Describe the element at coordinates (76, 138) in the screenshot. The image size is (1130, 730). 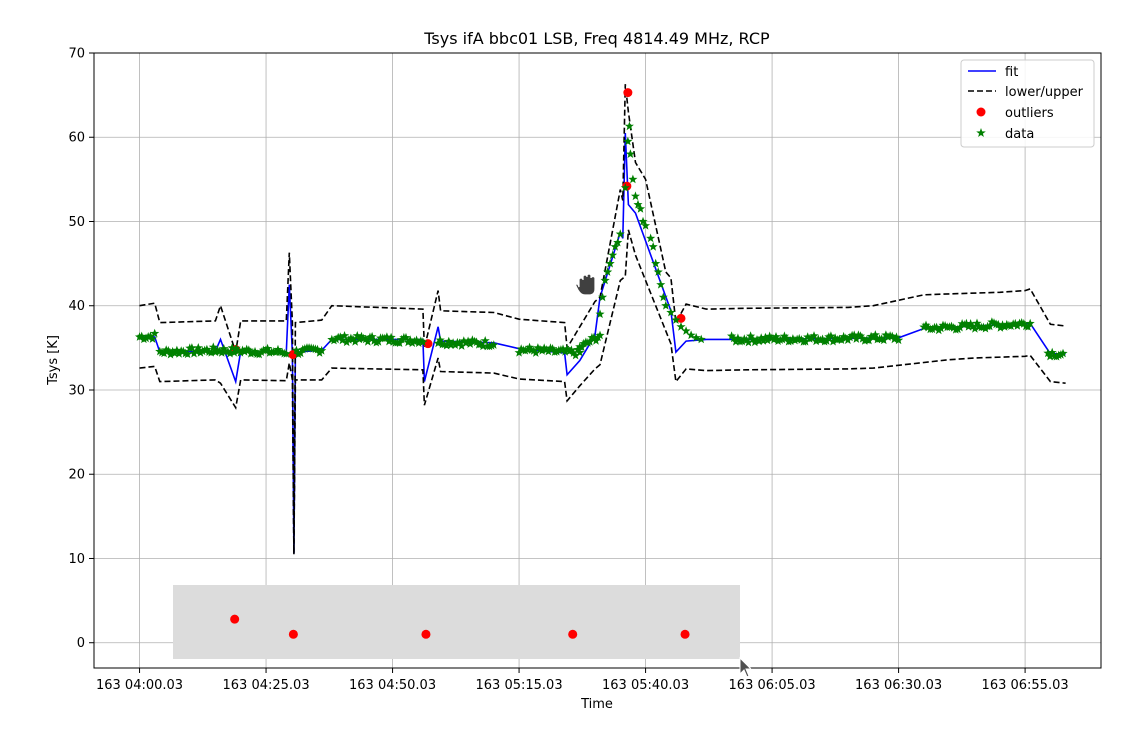
I see `y-tick-label: 60` at that location.